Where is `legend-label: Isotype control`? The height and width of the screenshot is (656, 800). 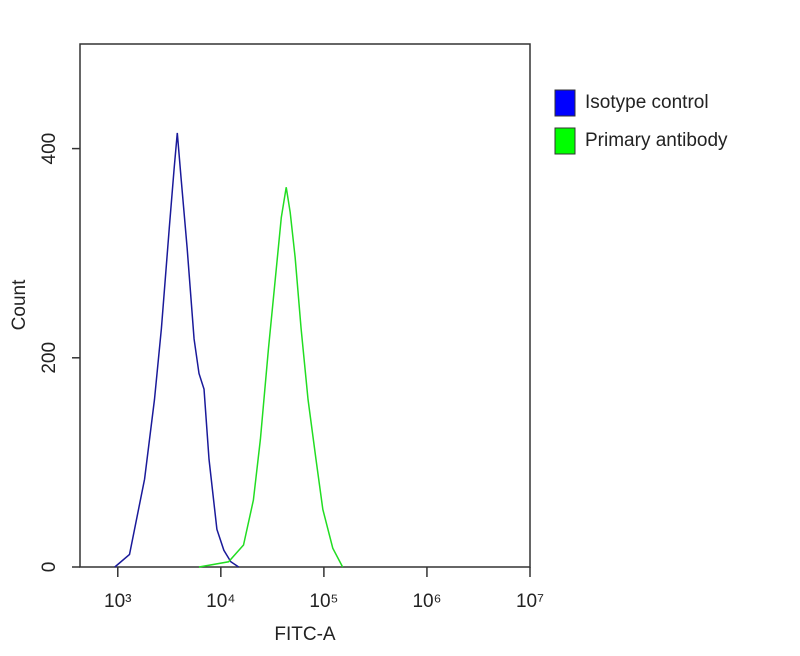 legend-label: Isotype control is located at coordinates (647, 102).